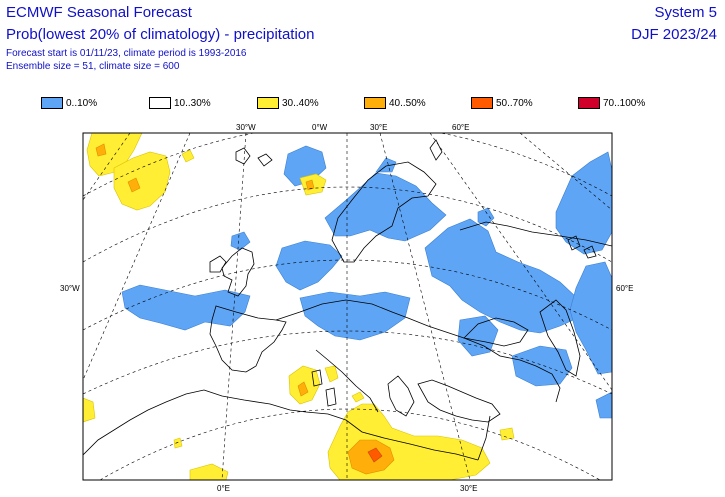 The width and height of the screenshot is (725, 497). What do you see at coordinates (674, 34) in the screenshot?
I see `season-label: DJF 2023/24` at bounding box center [674, 34].